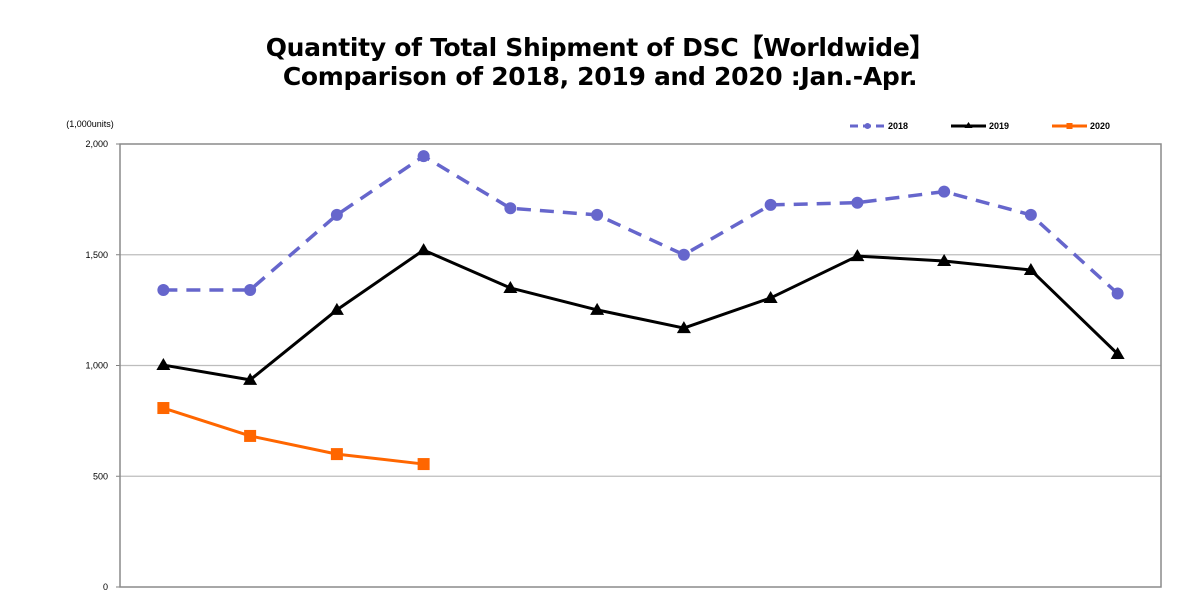  I want to click on y-tick-label: 0, so click(105, 587).